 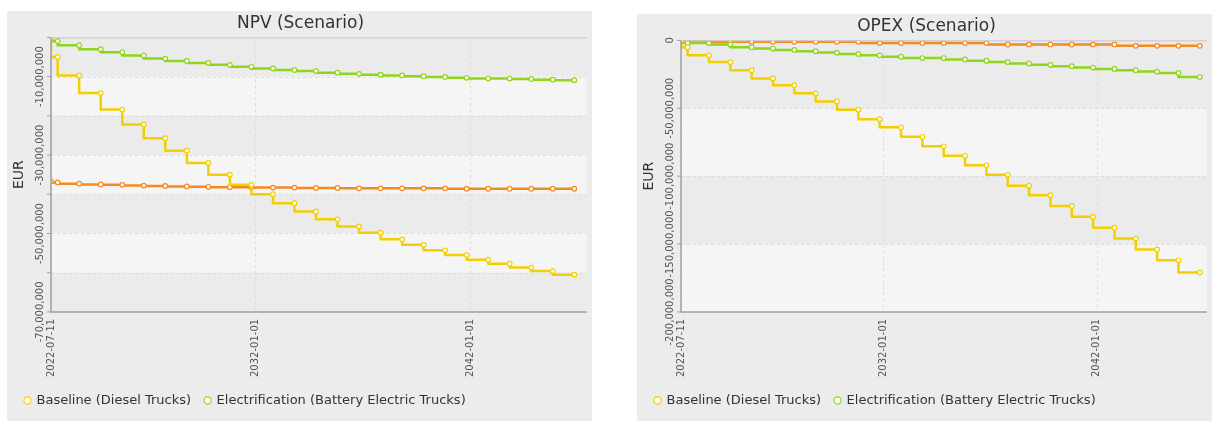 What do you see at coordinates (669, 40) in the screenshot?
I see `y-tick-label: 0` at bounding box center [669, 40].